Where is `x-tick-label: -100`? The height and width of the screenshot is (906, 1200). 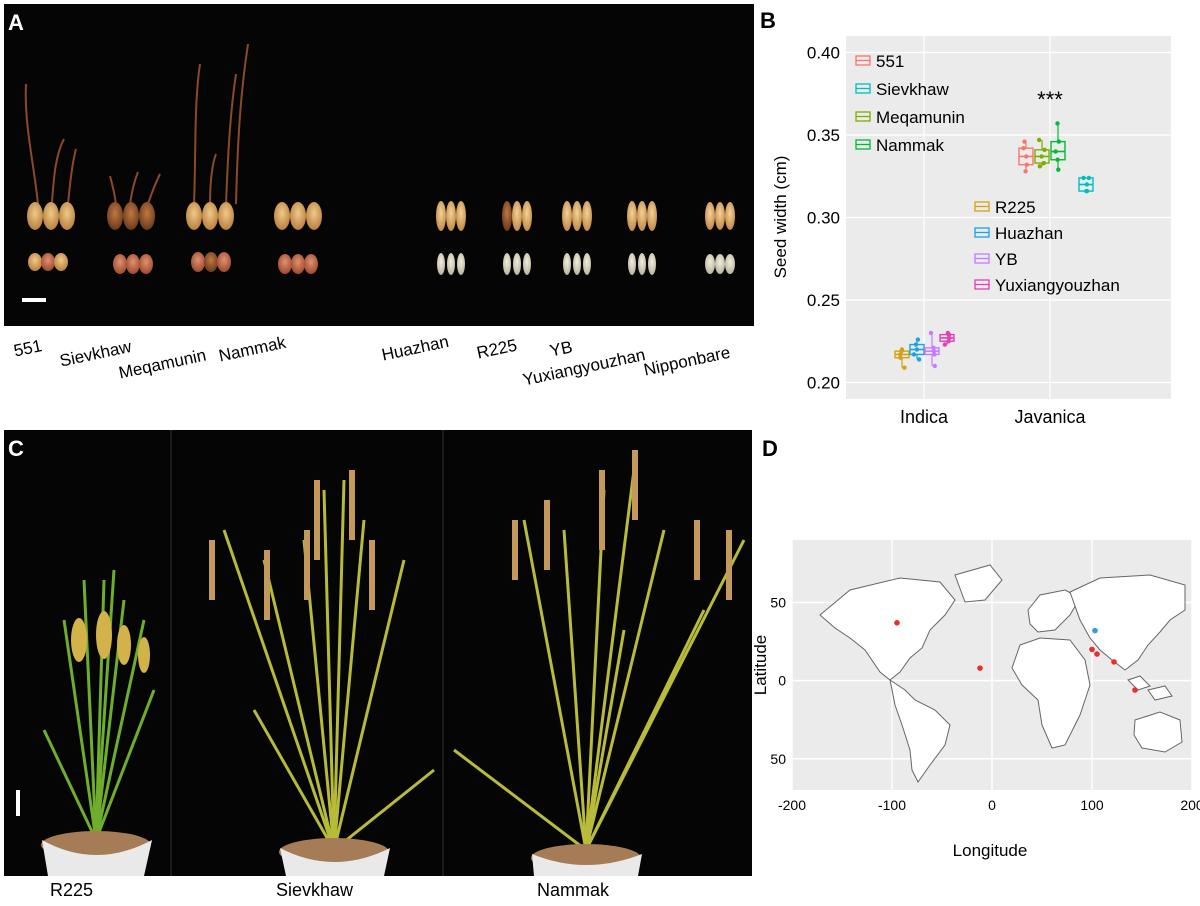
x-tick-label: -100 is located at coordinates (892, 805).